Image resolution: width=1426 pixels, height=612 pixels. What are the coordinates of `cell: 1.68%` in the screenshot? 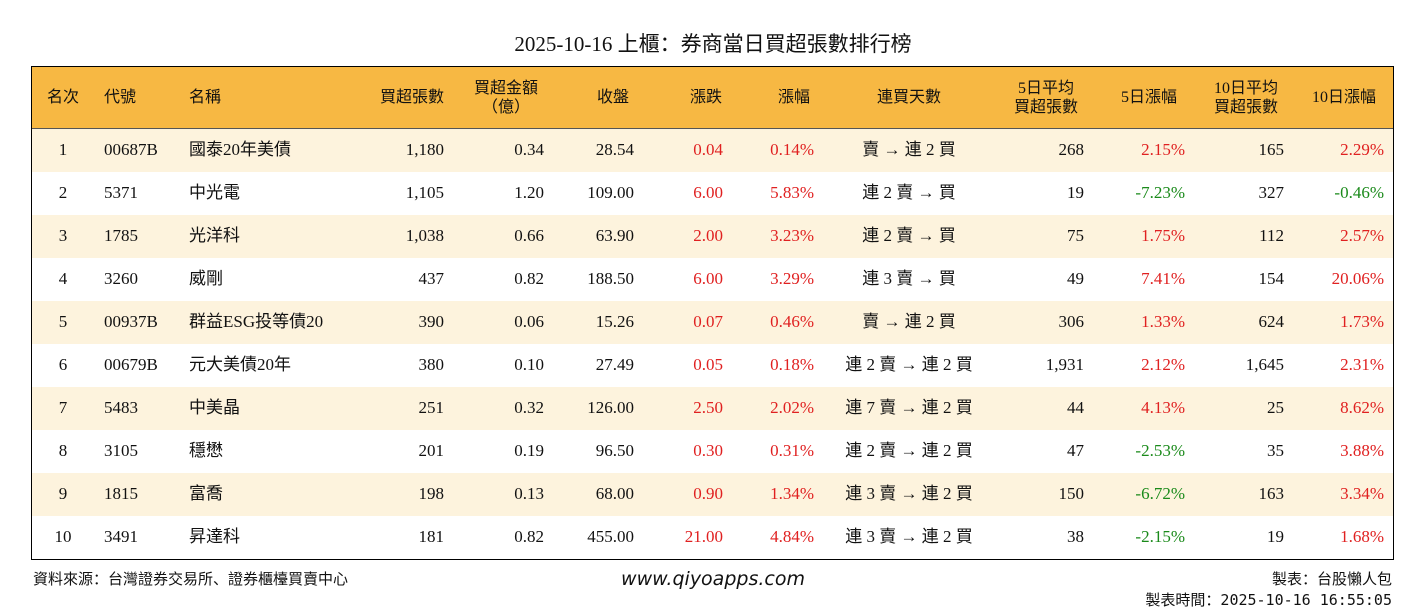 It's located at (1362, 536).